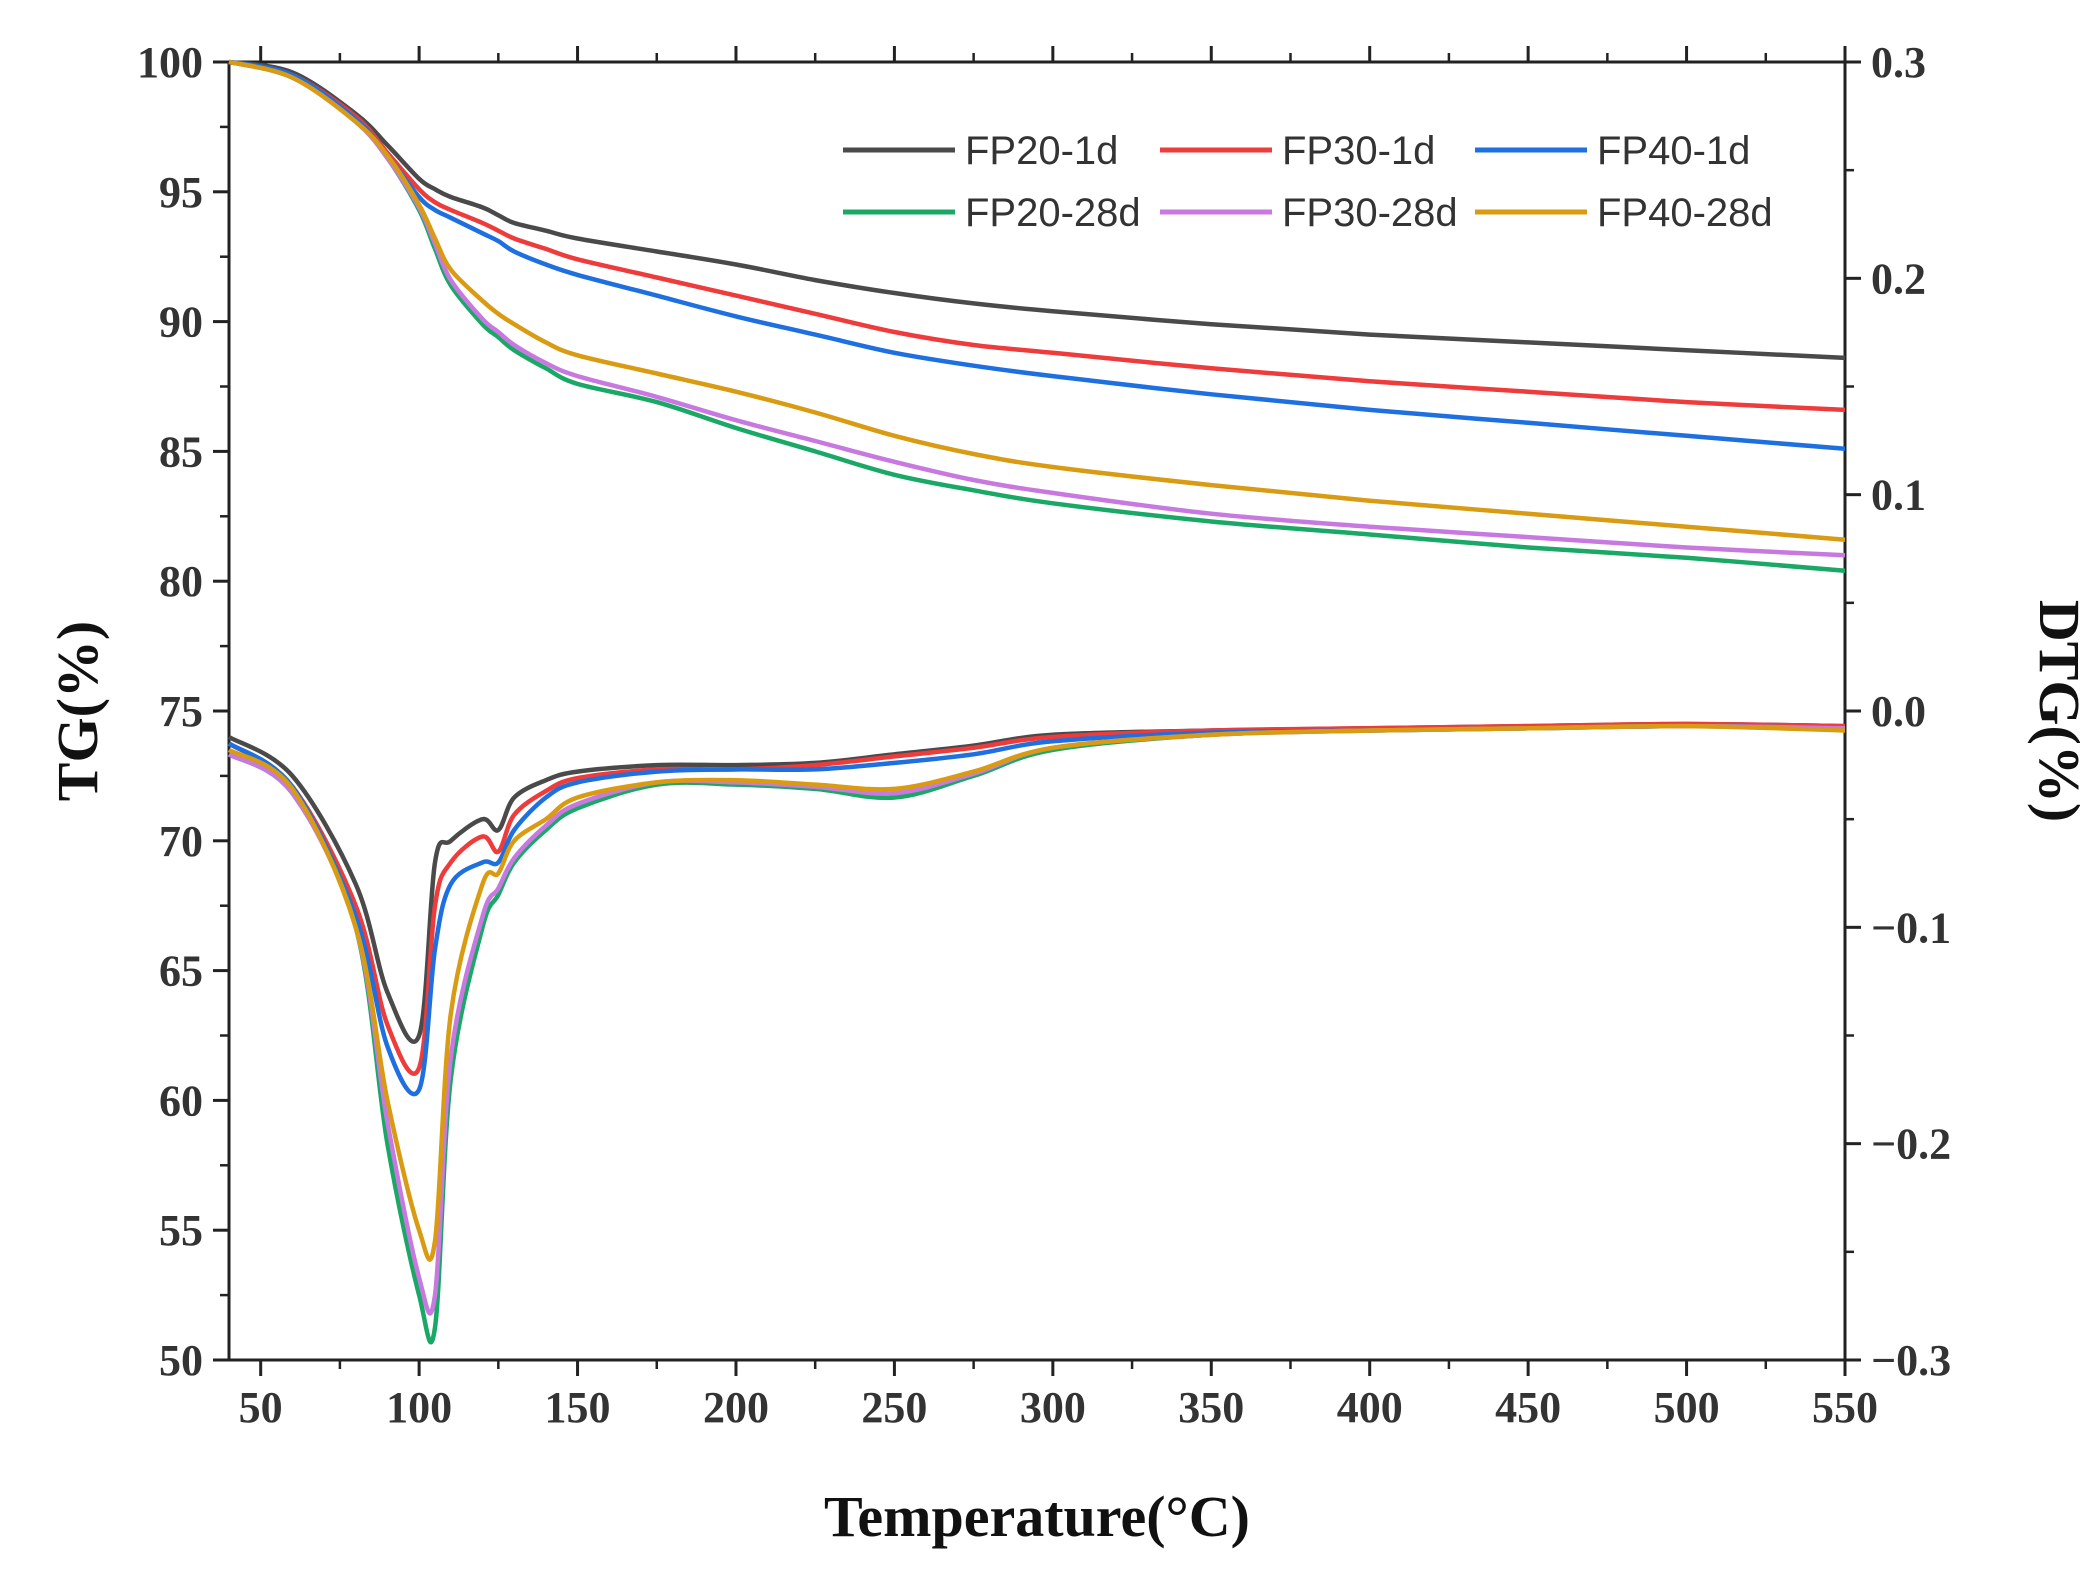 This screenshot has width=2080, height=1571. I want to click on y-left-tick-label: 95, so click(181, 192).